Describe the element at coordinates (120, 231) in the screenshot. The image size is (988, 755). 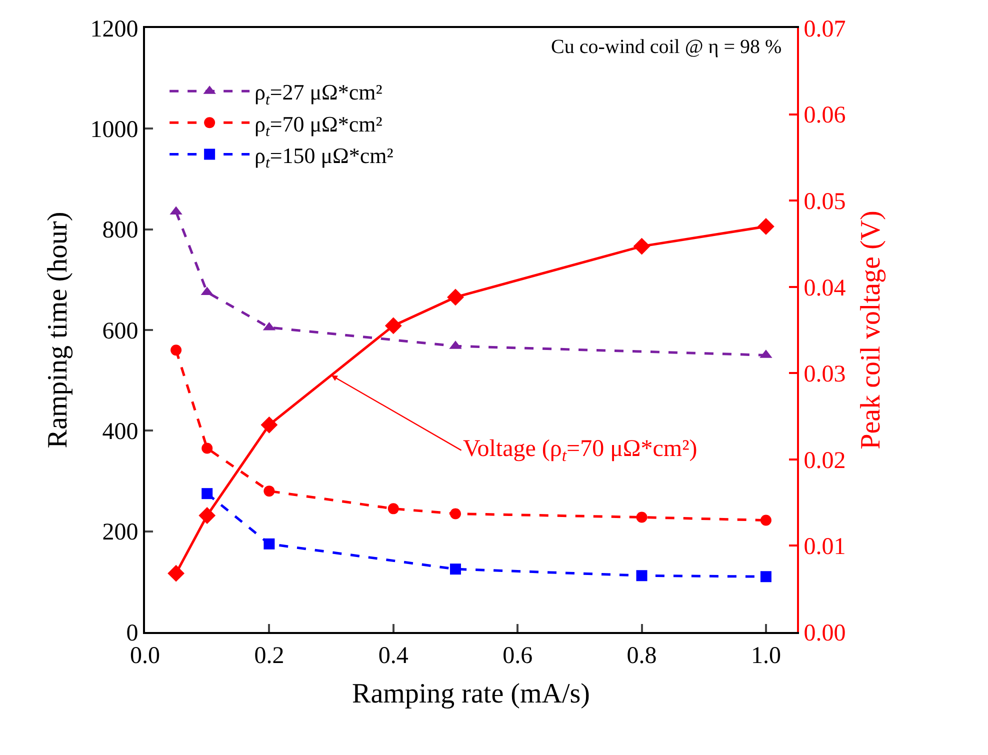
I see `y-tick-label: 800` at that location.